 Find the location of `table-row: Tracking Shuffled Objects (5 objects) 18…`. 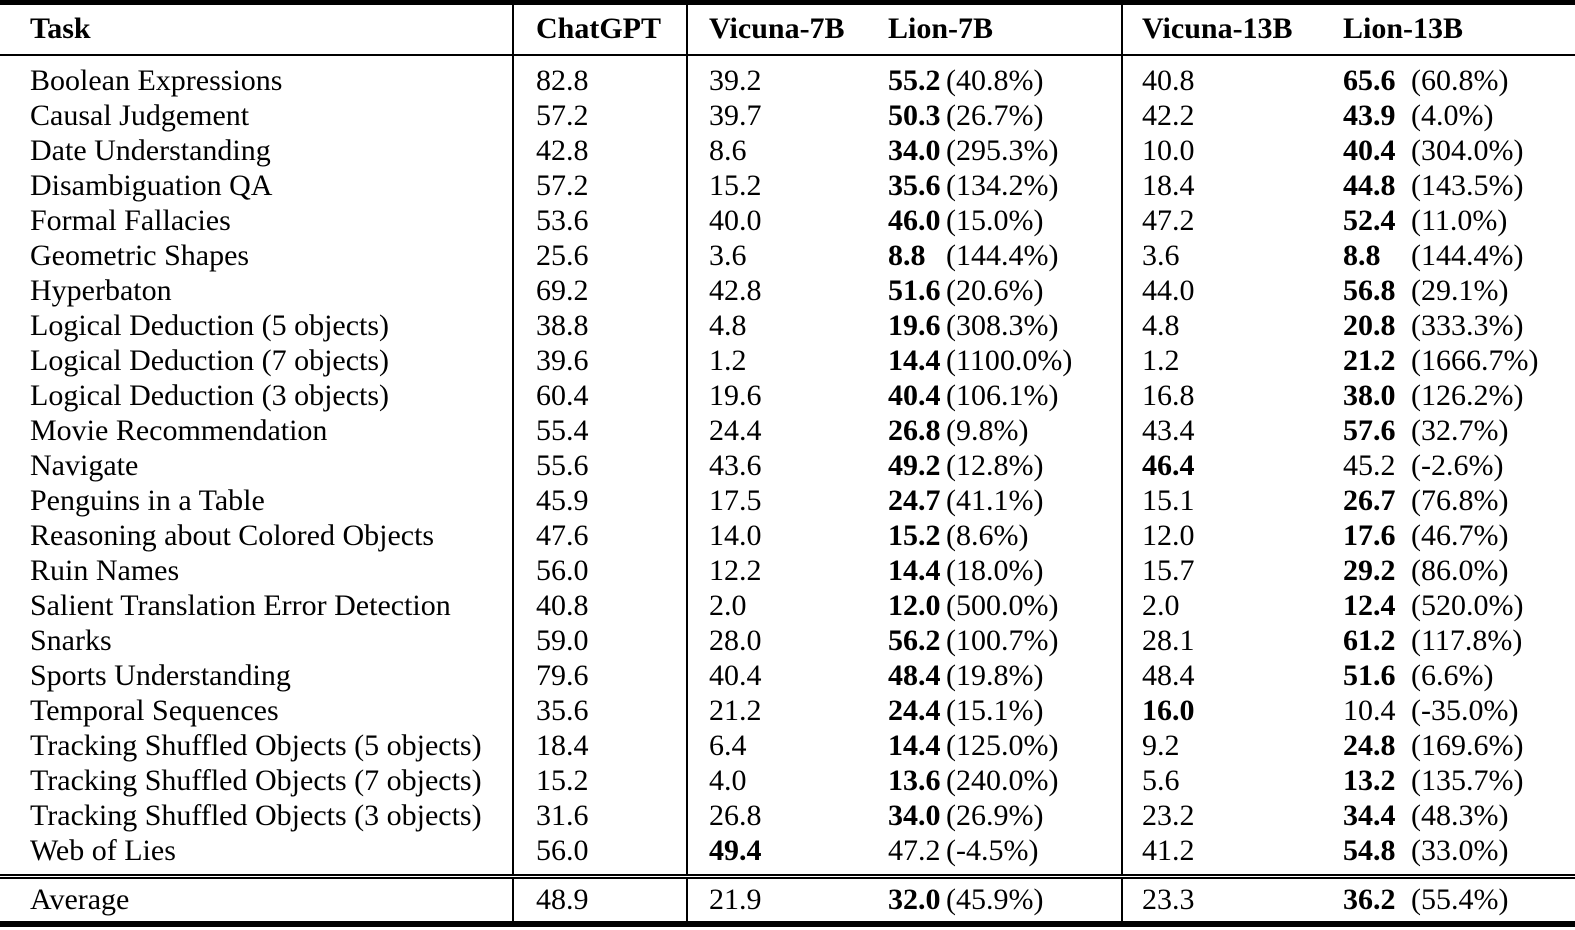

table-row: Tracking Shuffled Objects (5 objects) 18… is located at coordinates (787, 745).